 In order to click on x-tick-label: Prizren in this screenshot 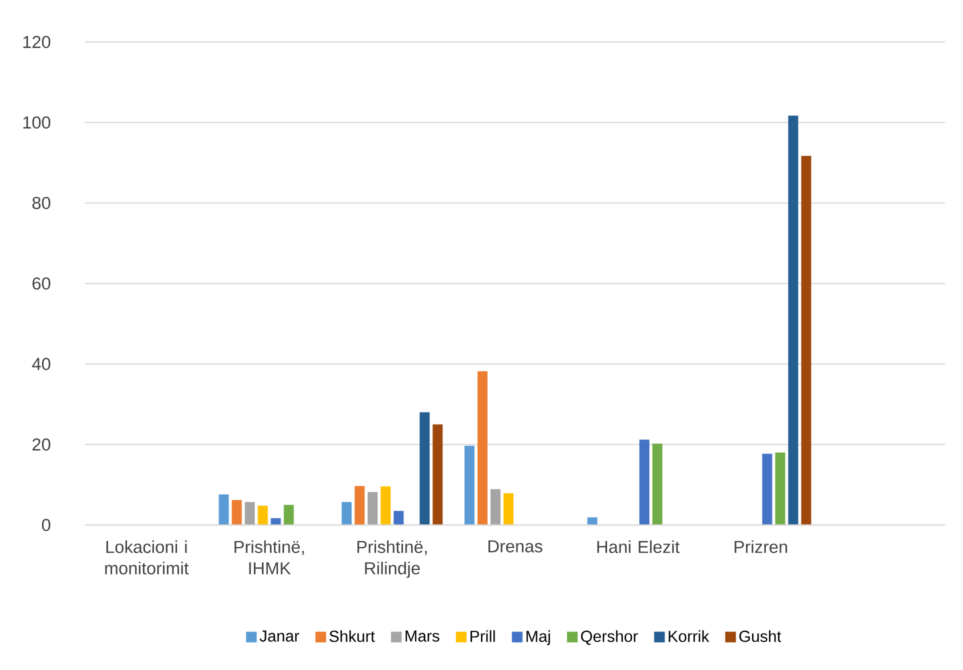, I will do `click(761, 547)`.